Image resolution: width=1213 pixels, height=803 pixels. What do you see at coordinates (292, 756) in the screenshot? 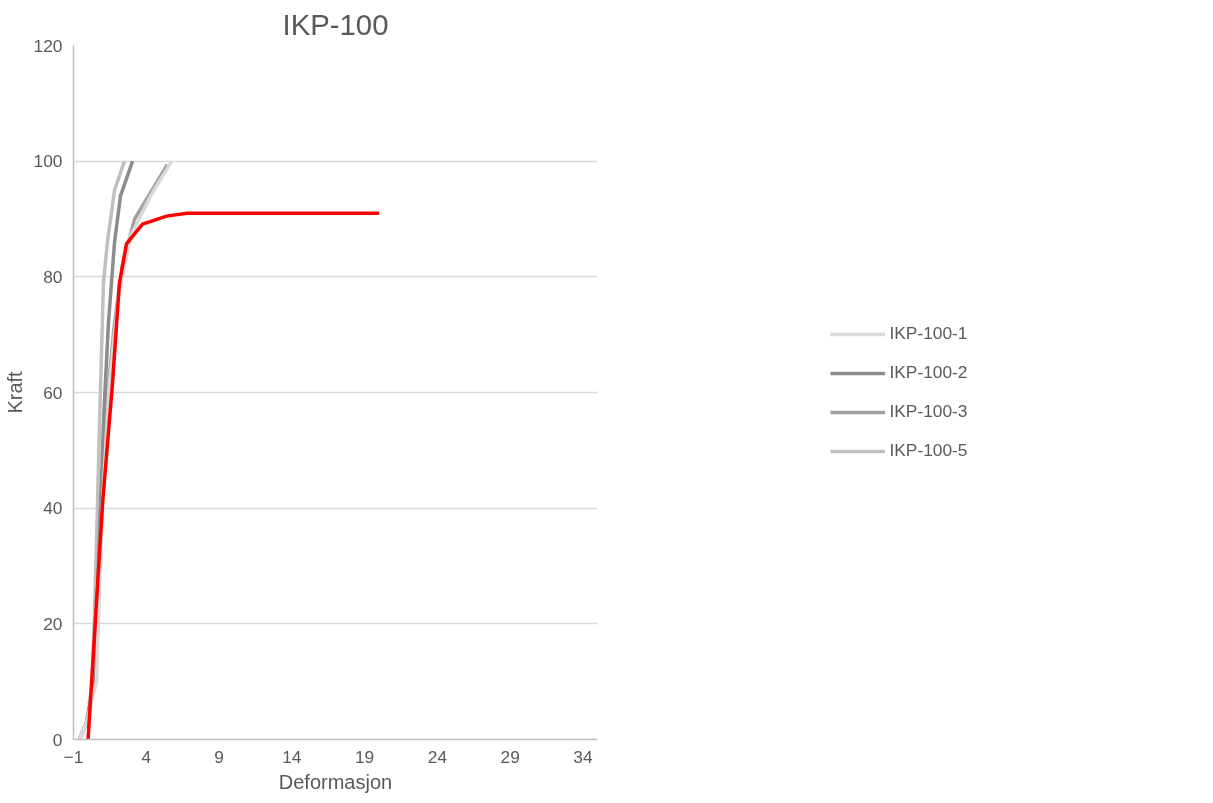
I see `x-tick-label: 14` at bounding box center [292, 756].